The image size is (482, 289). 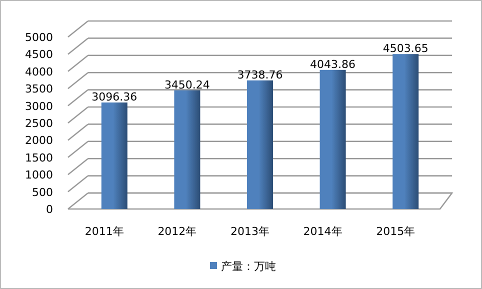 I want to click on y-tick-label: 2000, so click(x=39, y=141).